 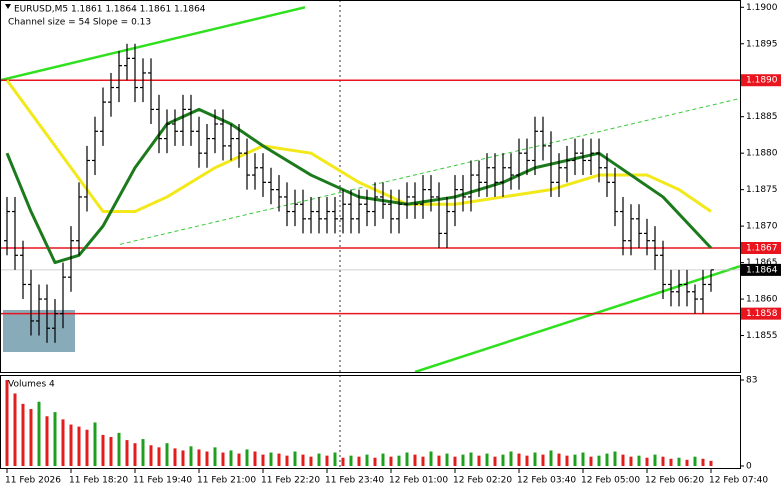 What do you see at coordinates (546, 481) in the screenshot?
I see `x-tick-label: 12 Feb 03:40` at bounding box center [546, 481].